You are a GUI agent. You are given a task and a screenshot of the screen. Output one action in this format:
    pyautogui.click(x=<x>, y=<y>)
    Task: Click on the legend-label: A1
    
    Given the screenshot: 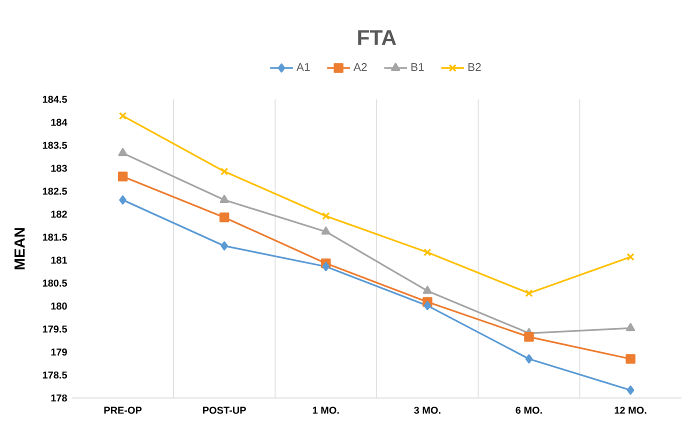 What is the action you would take?
    pyautogui.click(x=303, y=67)
    